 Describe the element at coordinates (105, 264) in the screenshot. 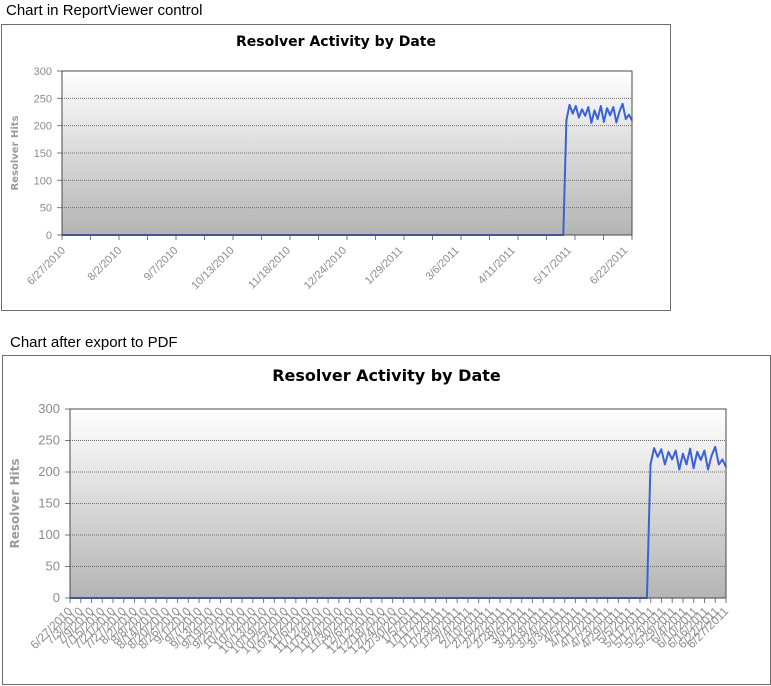

I see `x-tick-label: 8/2/2010` at that location.